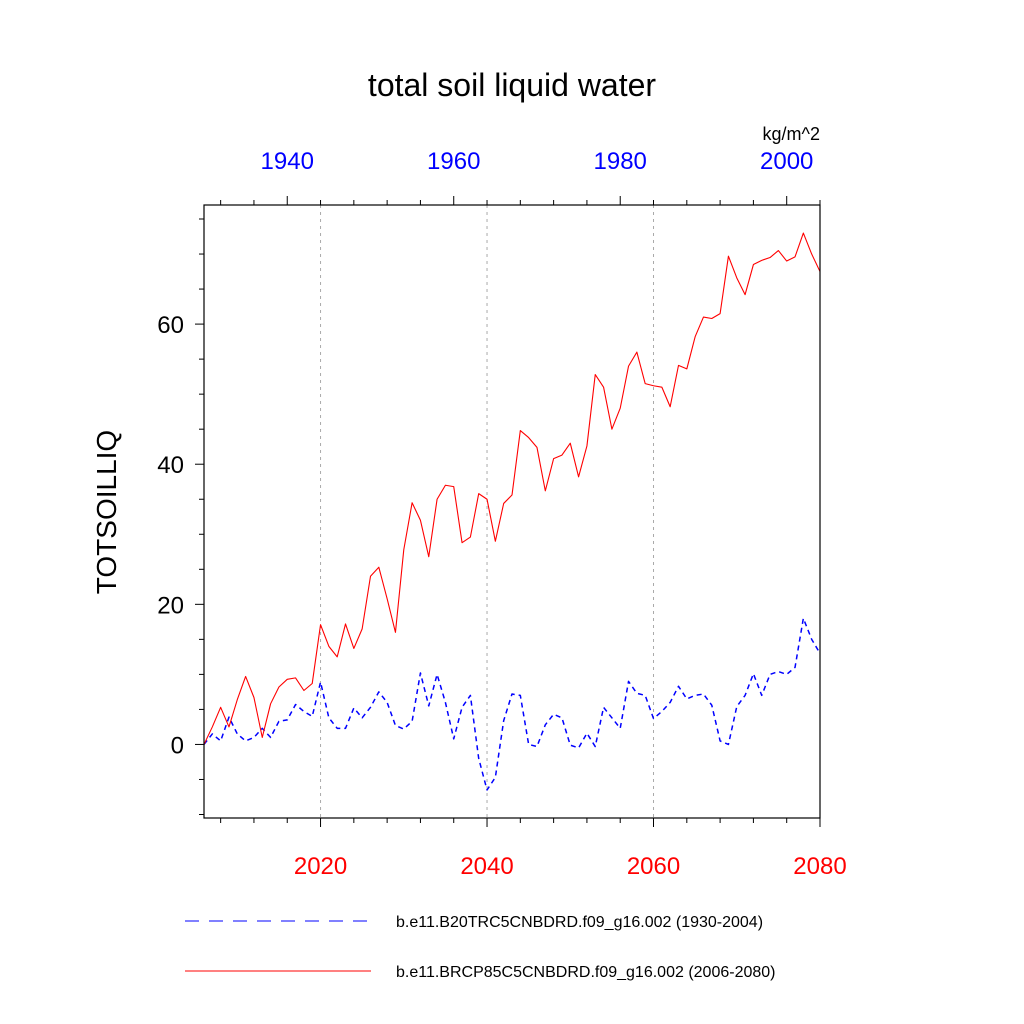  I want to click on bottom-tick-label-2020: 2020, so click(320, 866).